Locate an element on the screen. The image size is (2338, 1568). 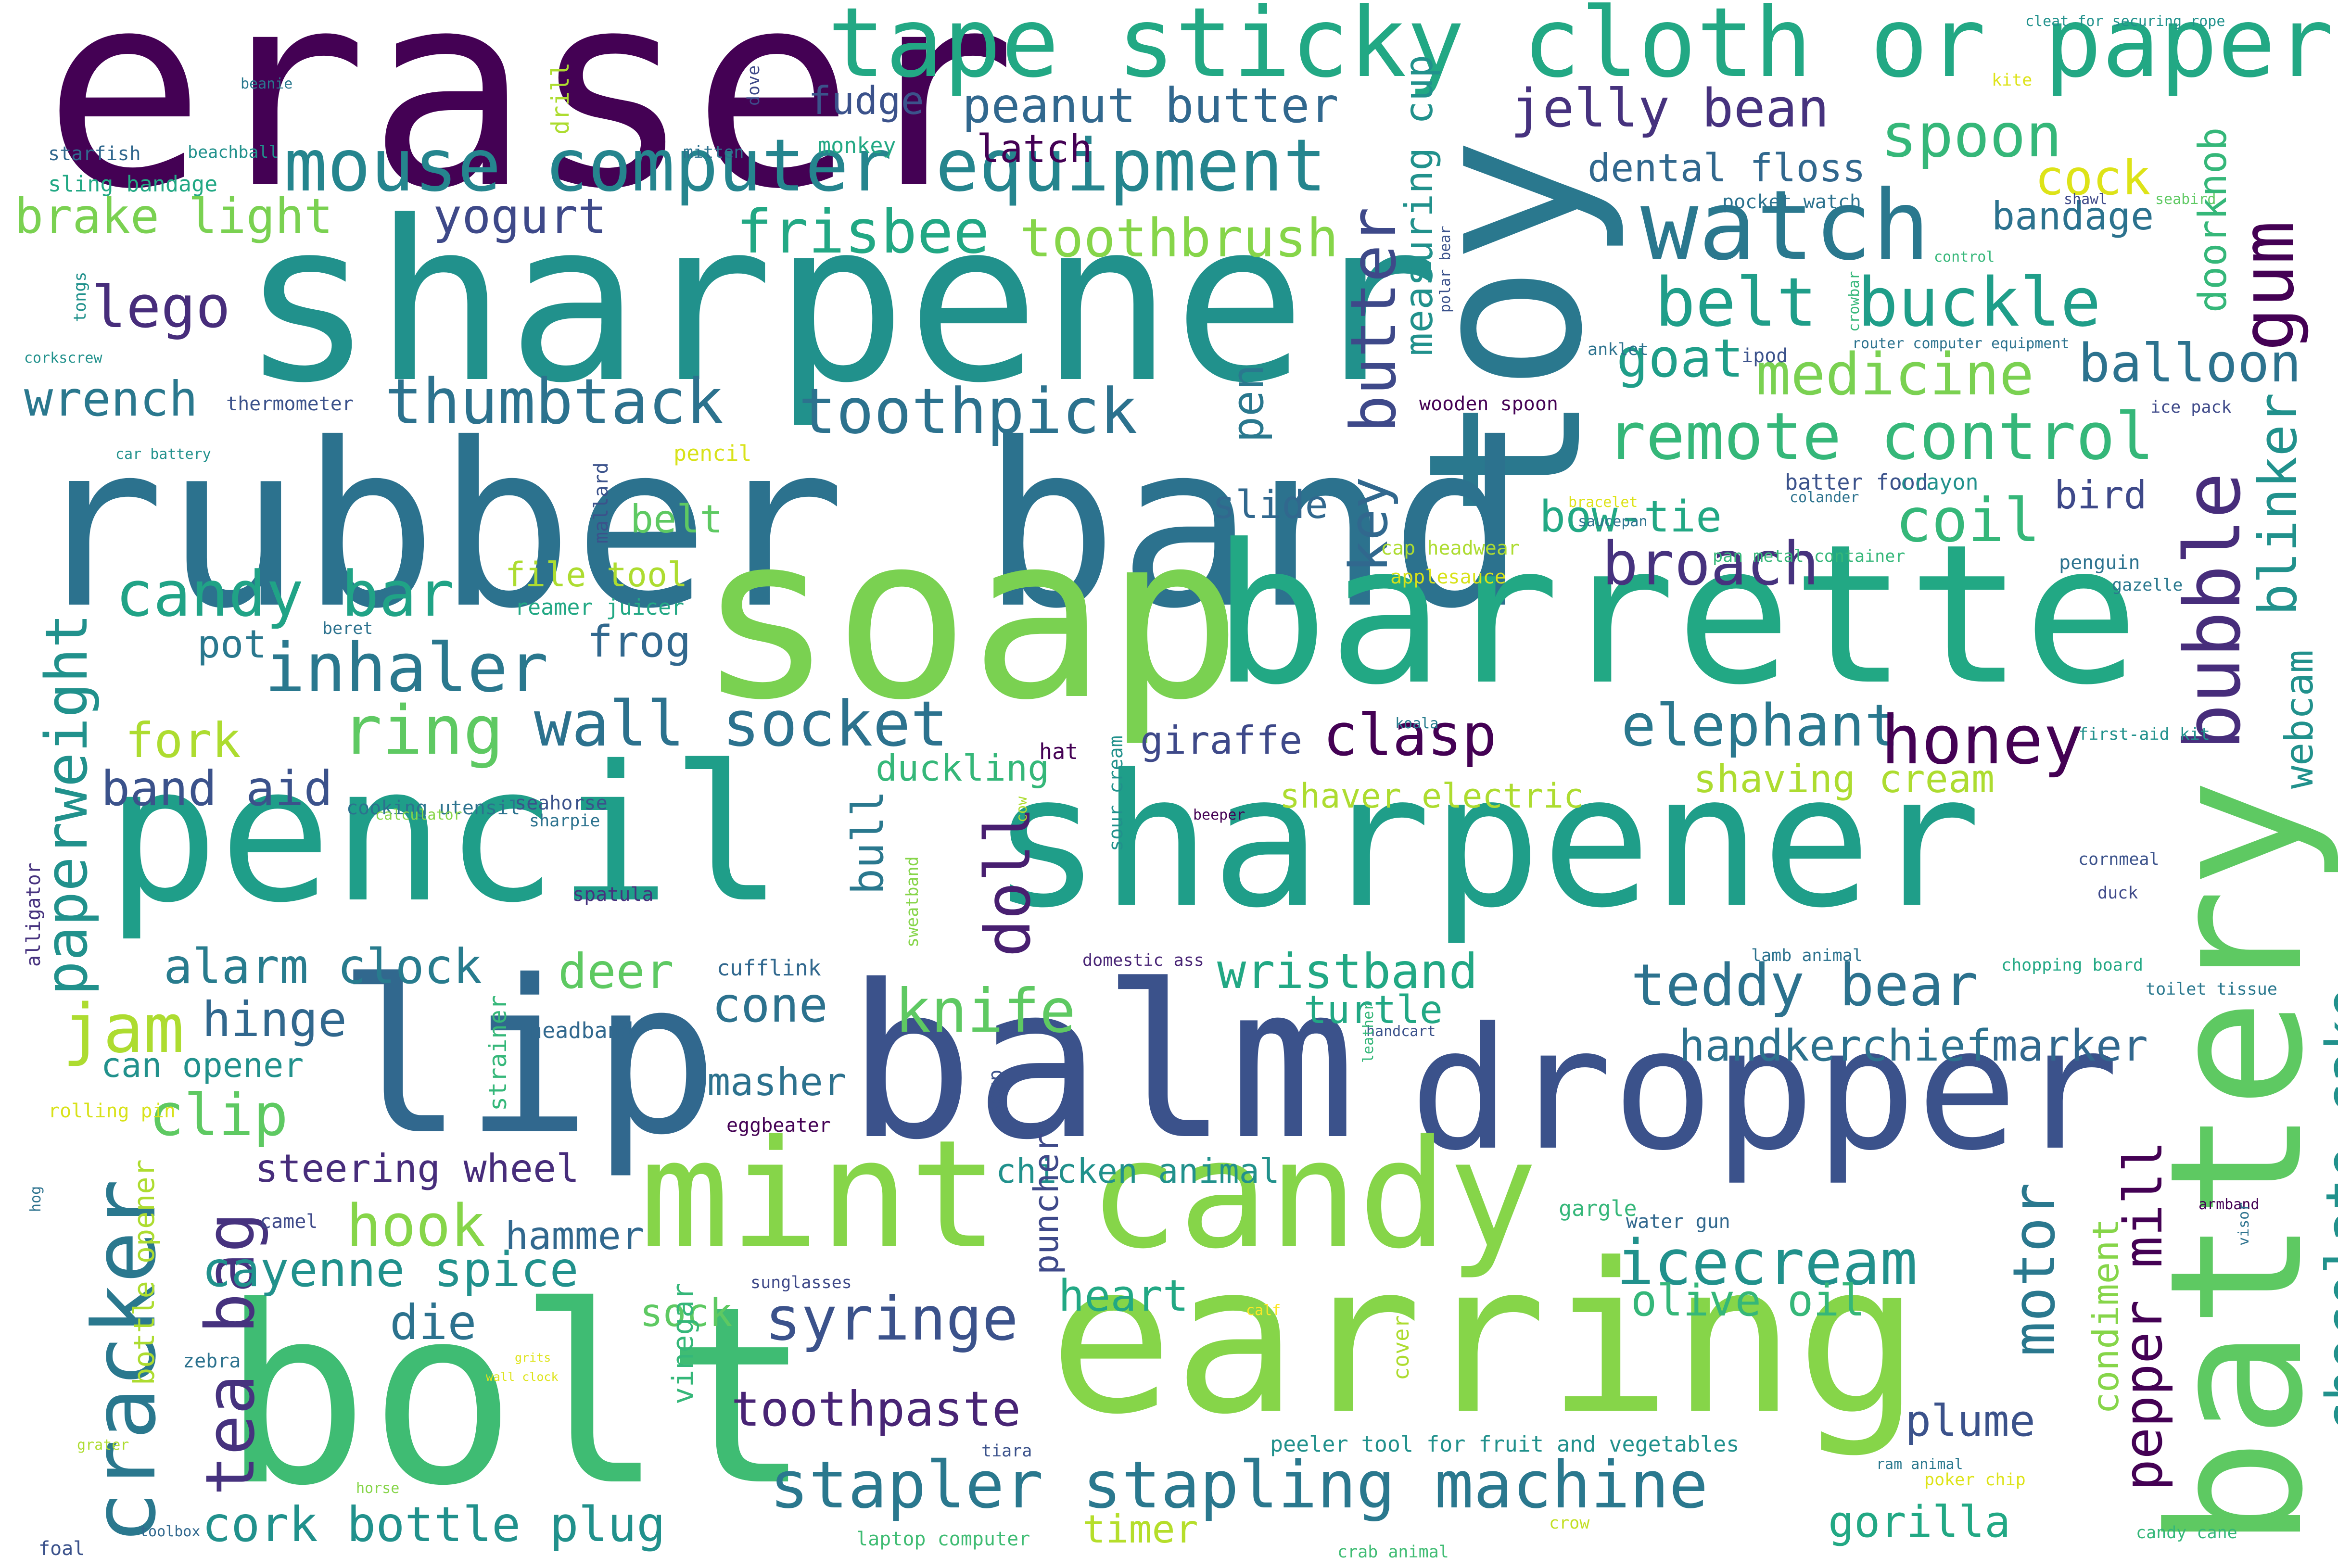
word-21: watch is located at coordinates (1785, 226).